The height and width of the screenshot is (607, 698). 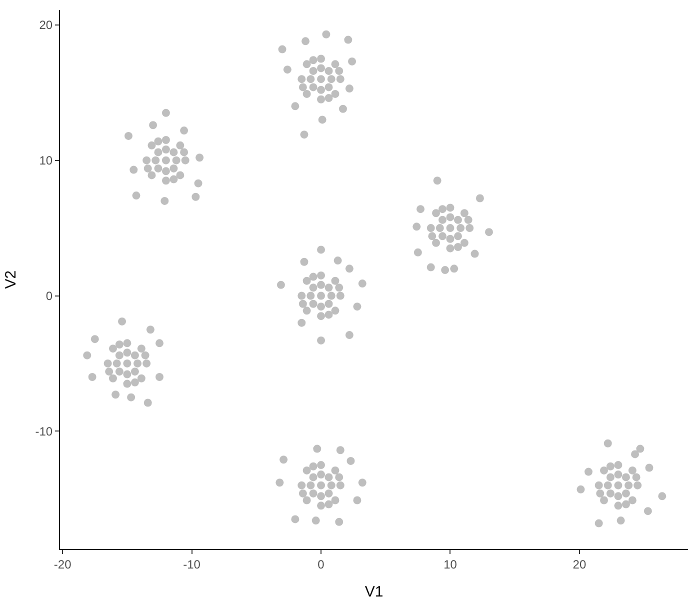 I want to click on x-tick-label: 0, so click(x=321, y=564).